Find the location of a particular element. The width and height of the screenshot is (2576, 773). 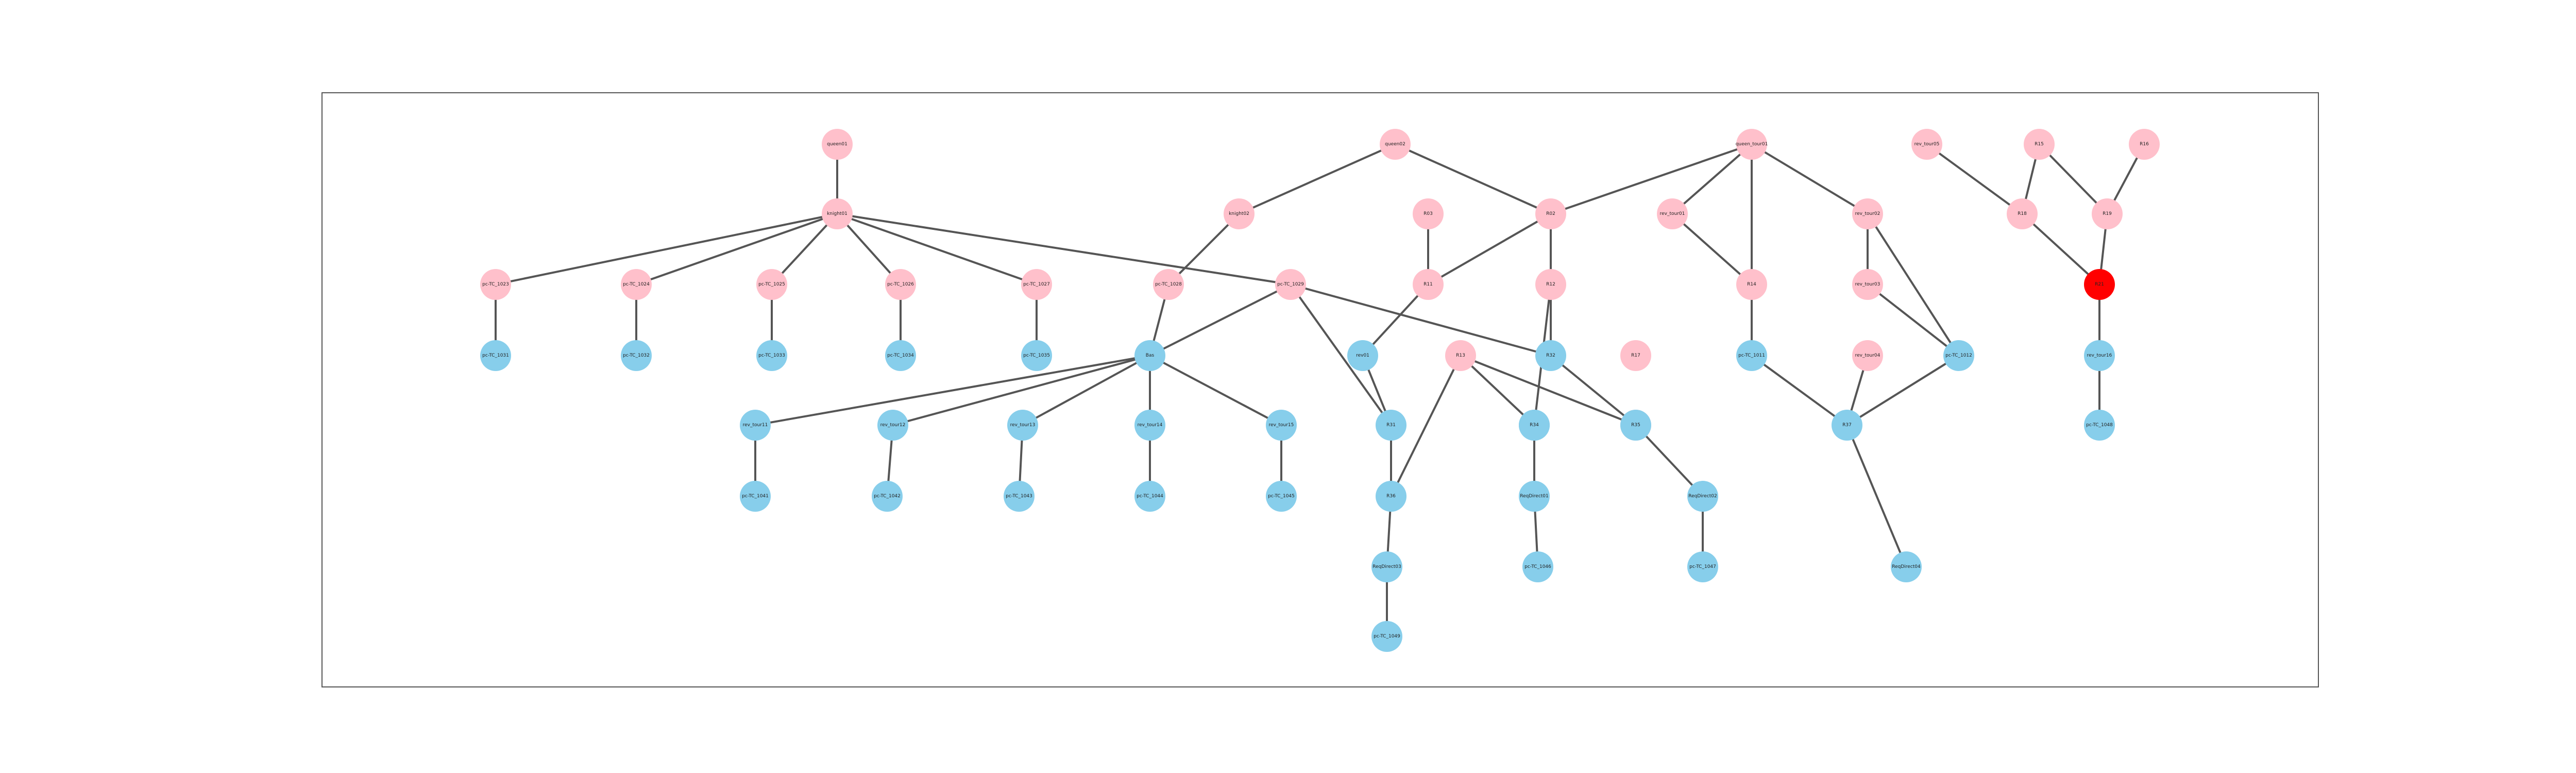

edge-n19-n55 is located at coordinates (1426, 426).